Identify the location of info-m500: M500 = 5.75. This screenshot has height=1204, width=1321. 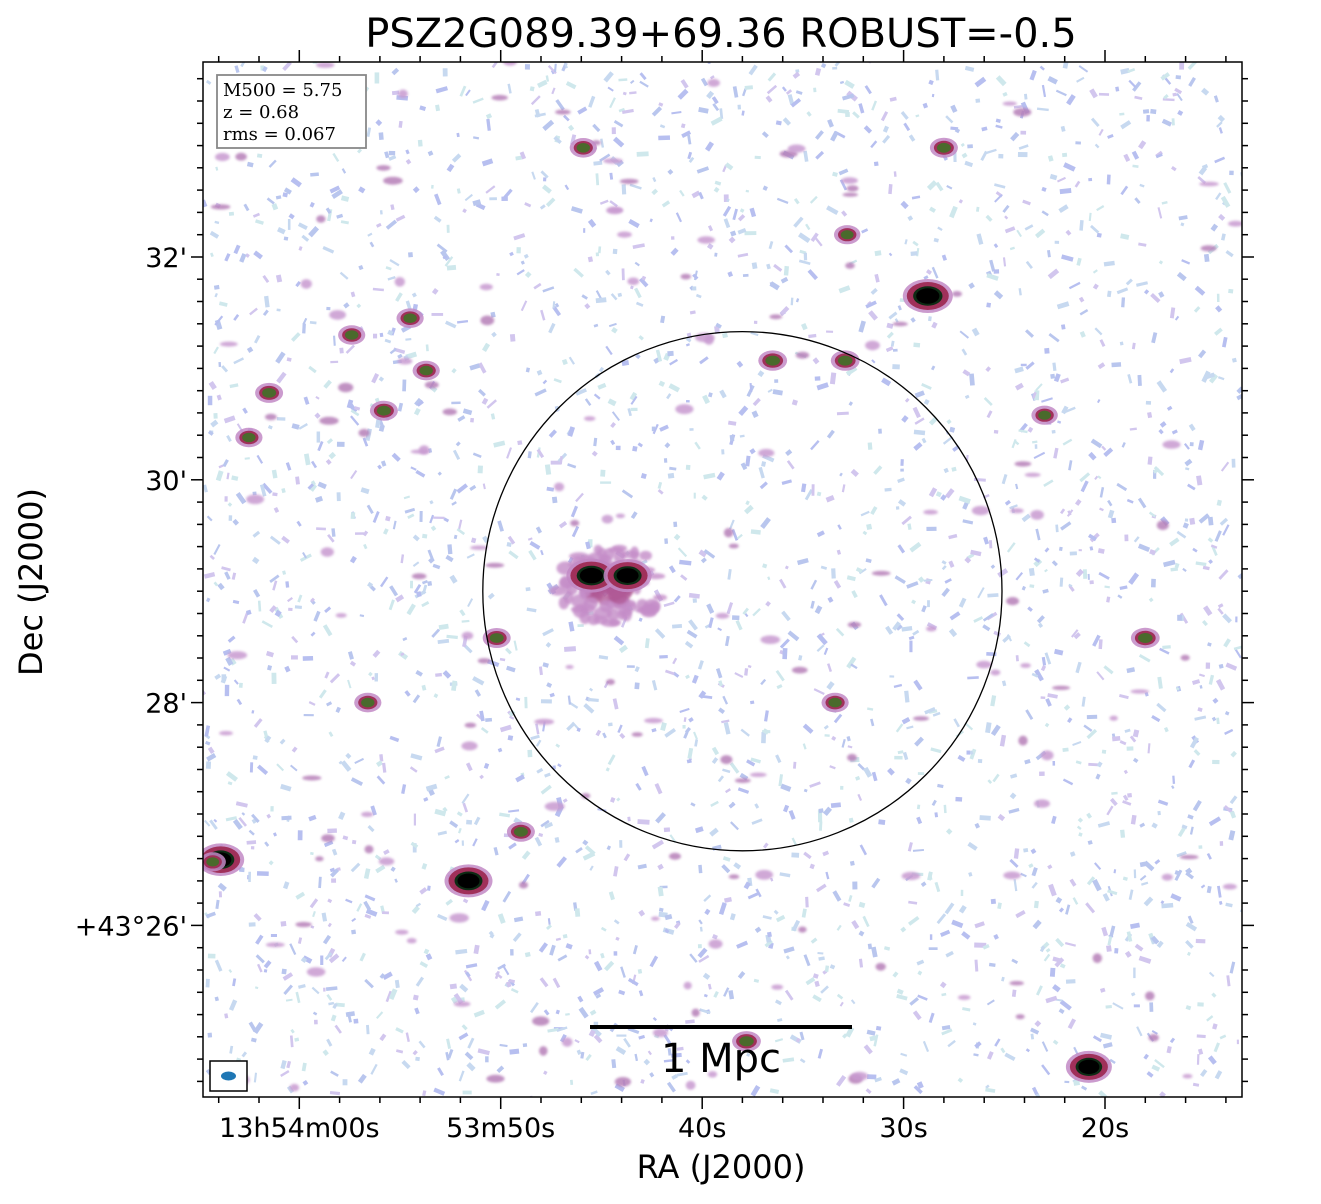
(282, 90).